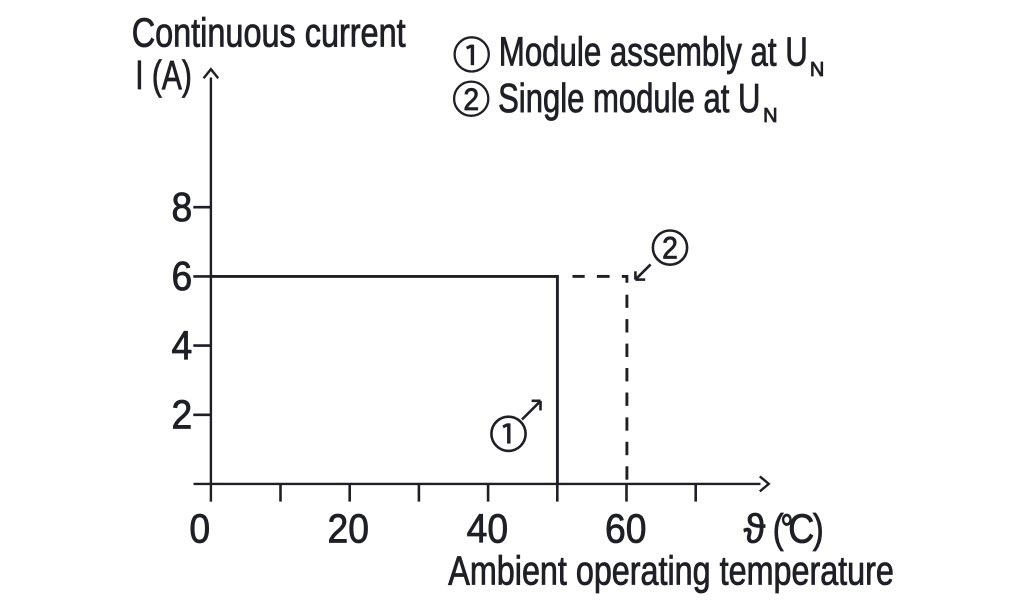 The image size is (1024, 607). Describe the element at coordinates (653, 51) in the screenshot. I see `svg-text: Module assembly at U` at that location.